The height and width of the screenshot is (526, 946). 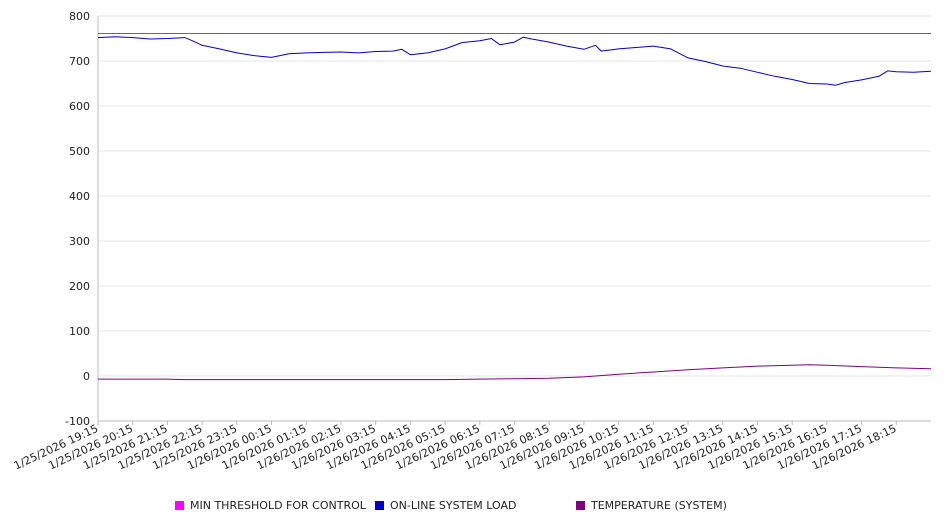 What do you see at coordinates (77, 421) in the screenshot?
I see `y-tick-label: -100` at bounding box center [77, 421].